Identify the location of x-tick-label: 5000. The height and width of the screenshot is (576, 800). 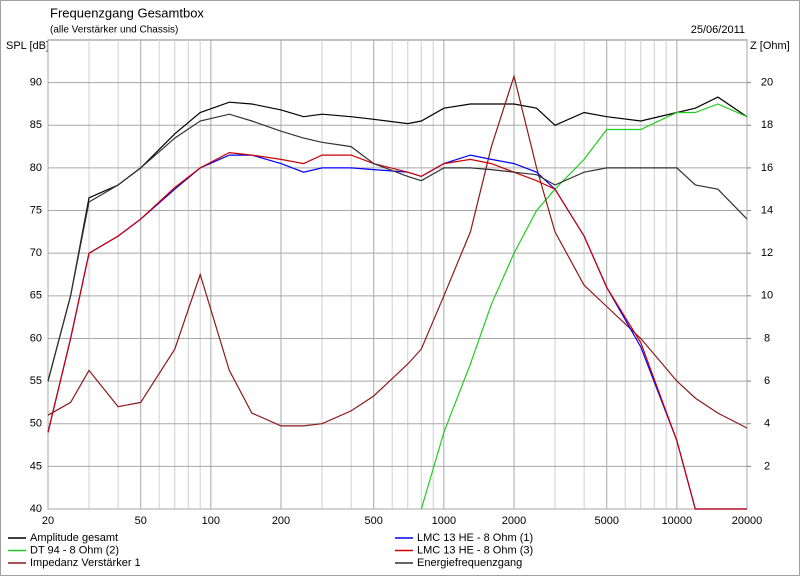
(606, 521).